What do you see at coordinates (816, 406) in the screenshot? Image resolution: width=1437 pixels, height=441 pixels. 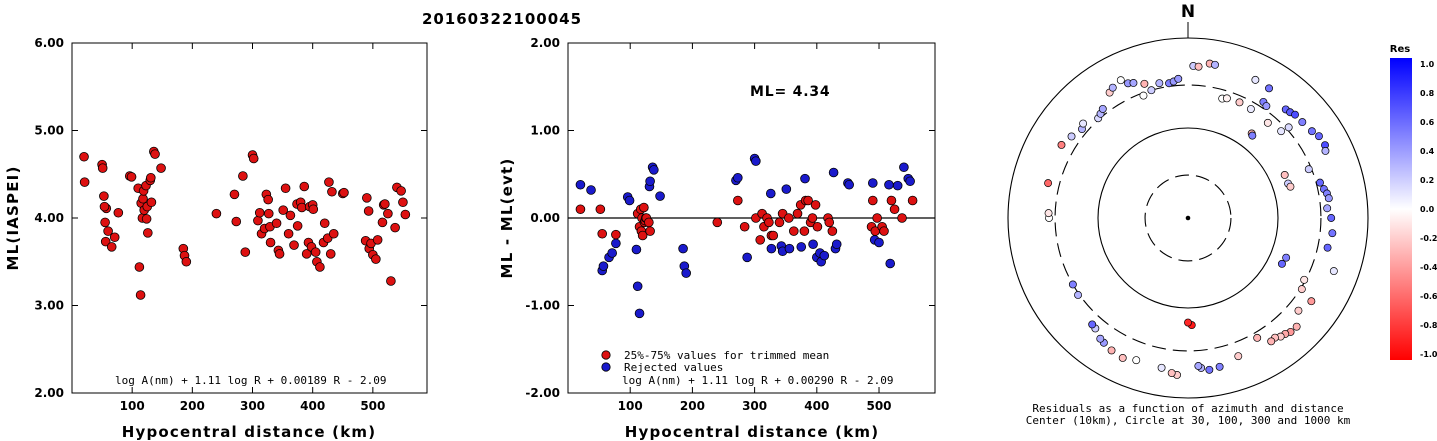 I see `x-tick-label: 400` at bounding box center [816, 406].